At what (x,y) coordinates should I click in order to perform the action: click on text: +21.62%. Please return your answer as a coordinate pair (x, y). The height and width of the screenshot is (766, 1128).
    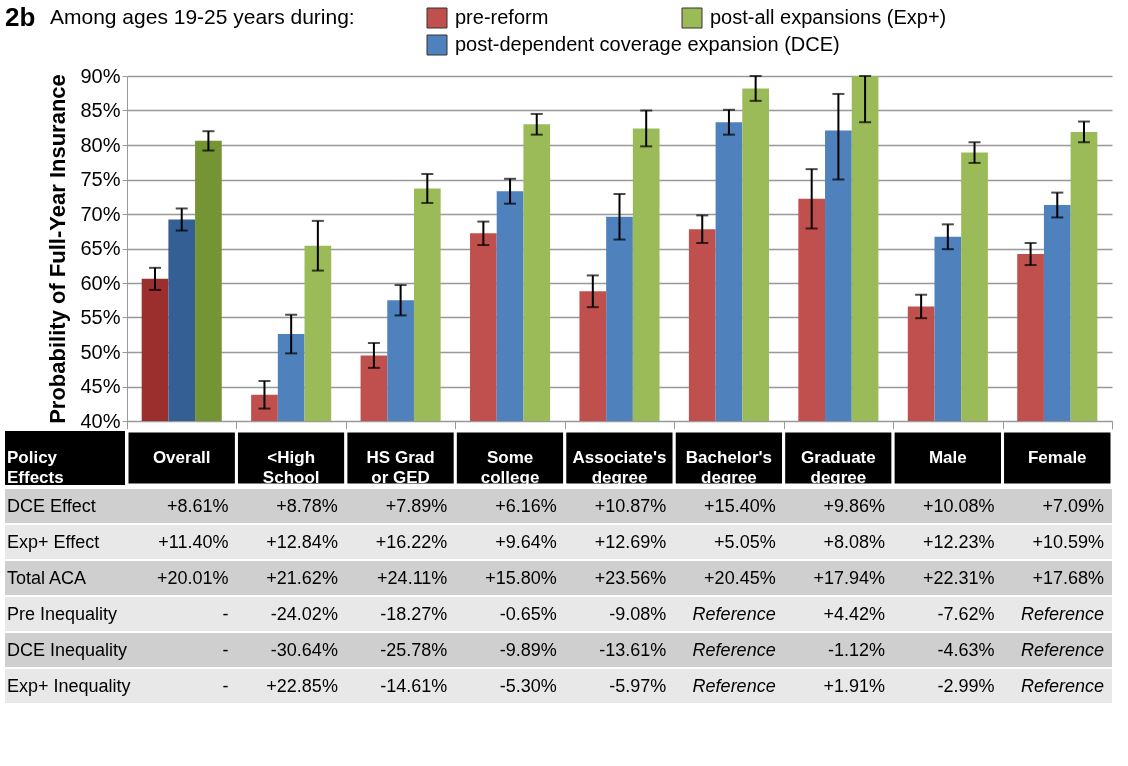
    Looking at the image, I should click on (302, 578).